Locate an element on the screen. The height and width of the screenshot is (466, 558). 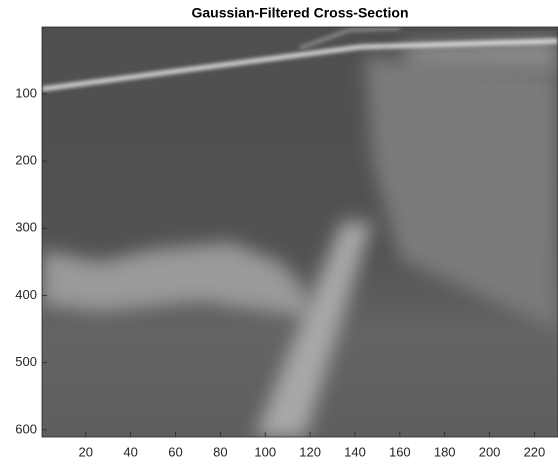
x-tick-label: 80 is located at coordinates (220, 451).